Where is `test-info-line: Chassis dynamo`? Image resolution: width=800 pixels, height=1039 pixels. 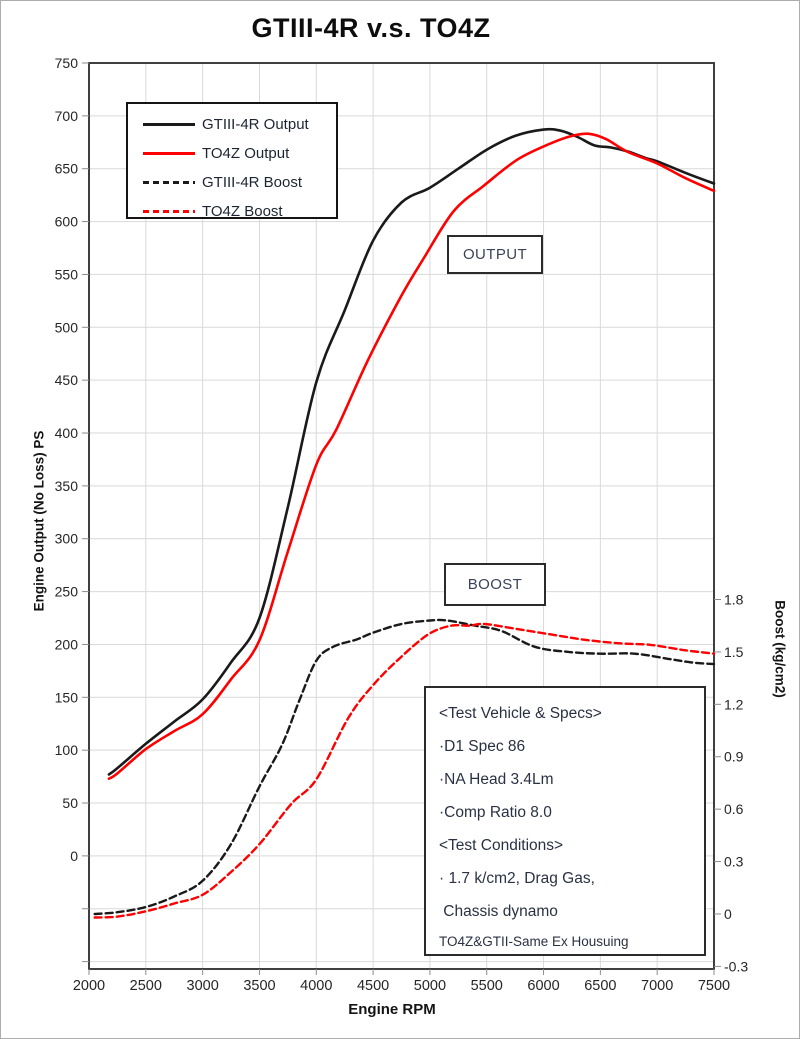
test-info-line: Chassis dynamo is located at coordinates (498, 911).